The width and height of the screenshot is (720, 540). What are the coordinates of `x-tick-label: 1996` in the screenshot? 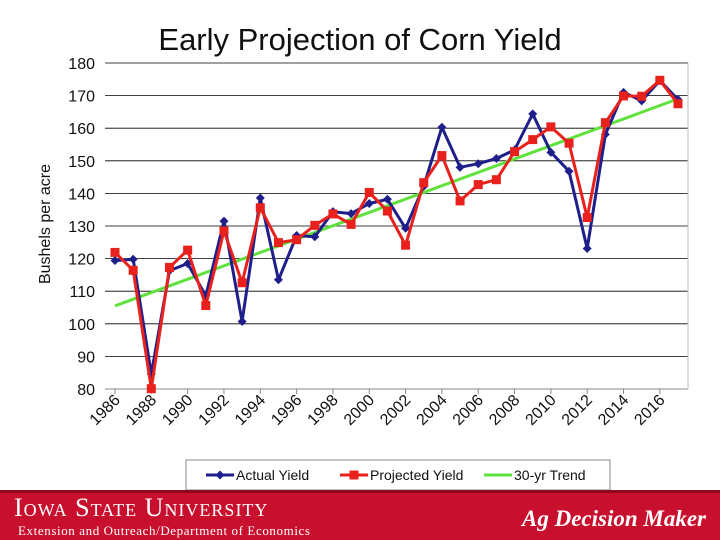 It's located at (286, 410).